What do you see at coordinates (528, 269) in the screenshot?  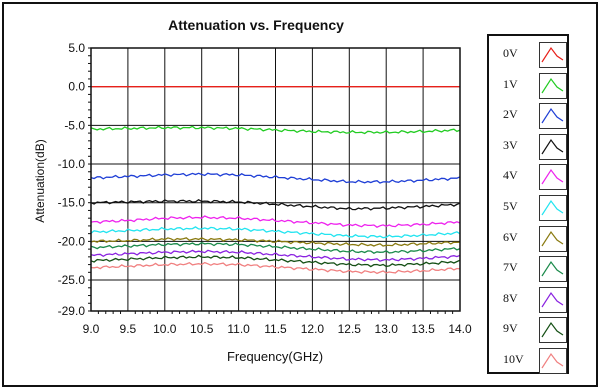 I see `legend-item-7V: 7V` at bounding box center [528, 269].